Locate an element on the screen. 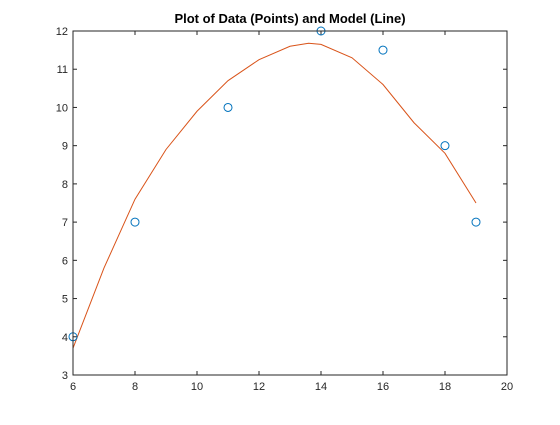 The width and height of the screenshot is (560, 425). chart-title: Plot of Data (Points) and Model (Line) is located at coordinates (289, 18).